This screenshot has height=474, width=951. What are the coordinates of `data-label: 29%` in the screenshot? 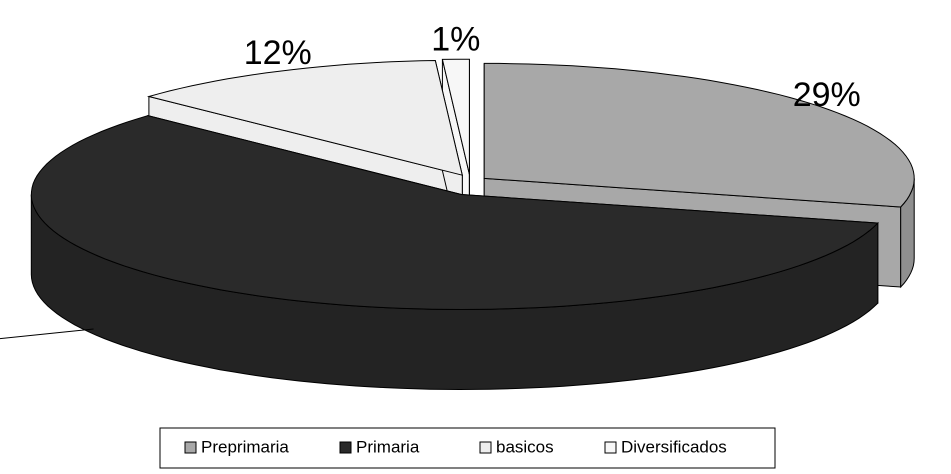 It's located at (827, 95).